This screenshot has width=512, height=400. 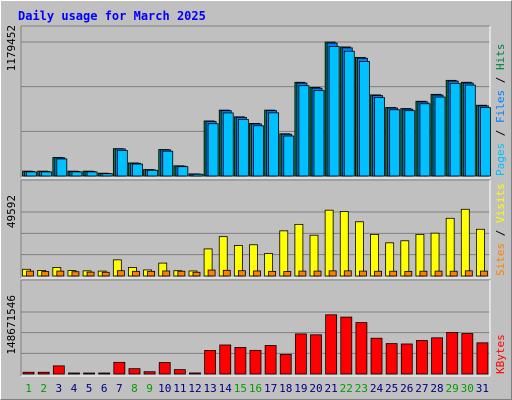 What do you see at coordinates (500, 133) in the screenshot?
I see `legend-label-hits-1: /` at bounding box center [500, 133].